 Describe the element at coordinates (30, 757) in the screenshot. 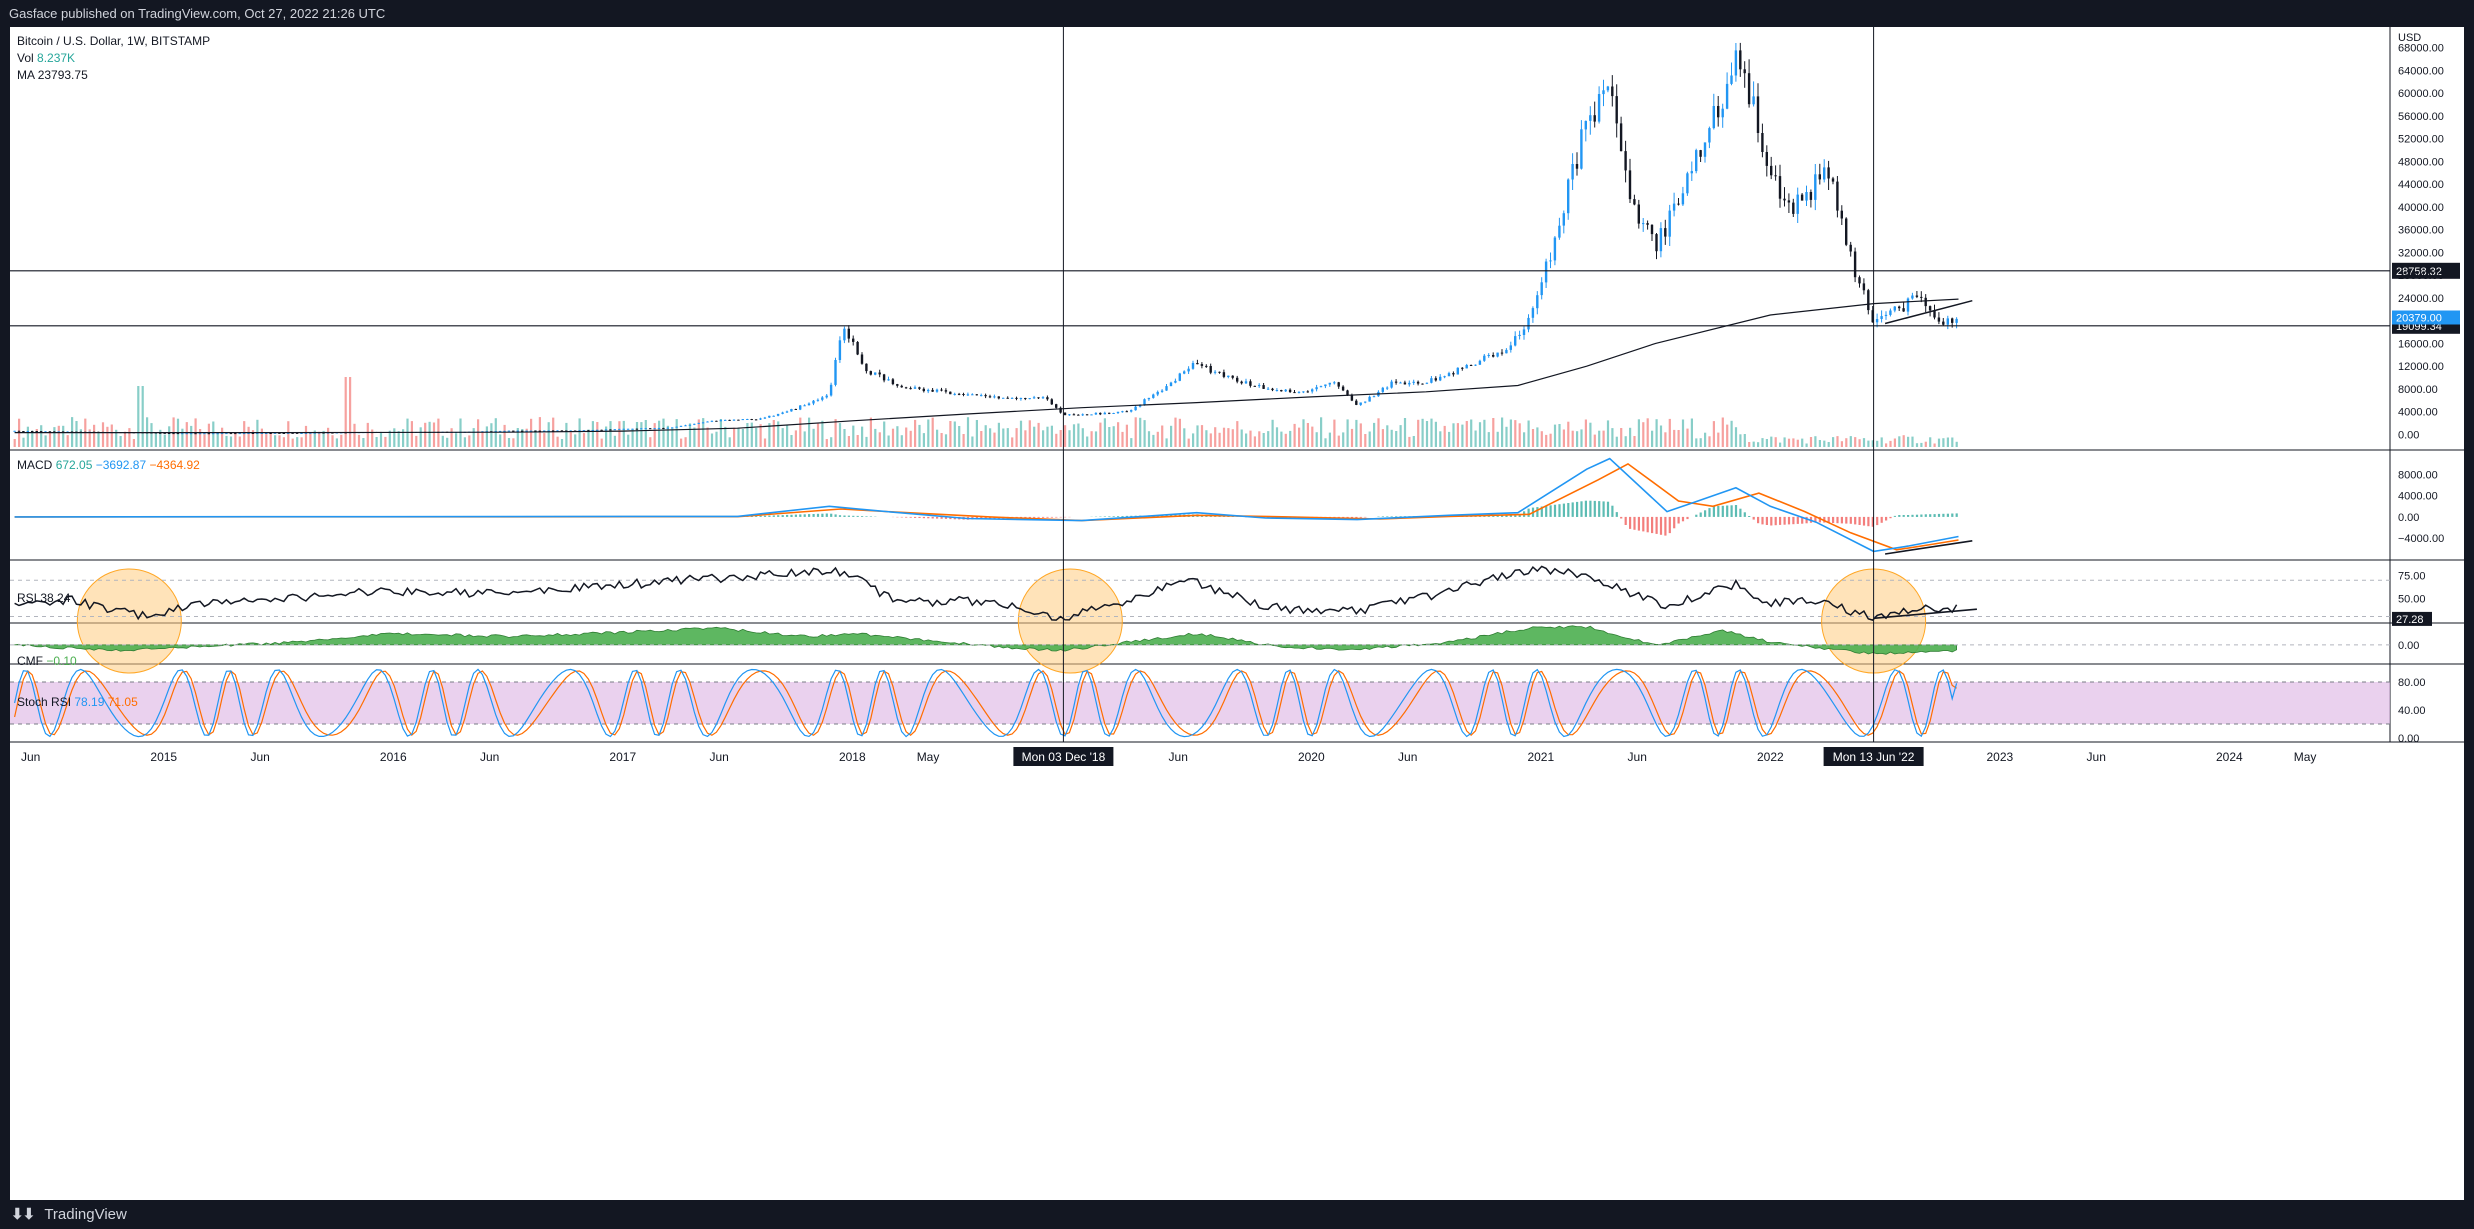

I see `time-tick-label: Jun` at that location.